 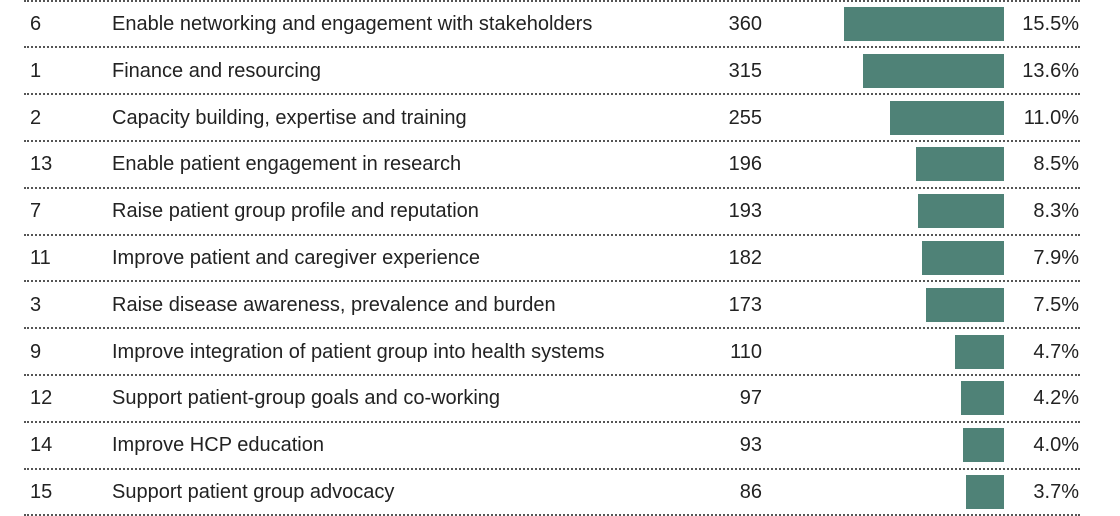 What do you see at coordinates (1056, 211) in the screenshot?
I see `percentage-label: 8.3%` at bounding box center [1056, 211].